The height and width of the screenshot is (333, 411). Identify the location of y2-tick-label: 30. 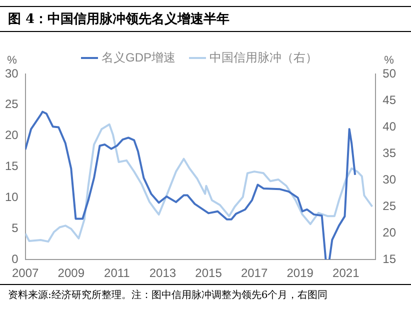
(389, 179).